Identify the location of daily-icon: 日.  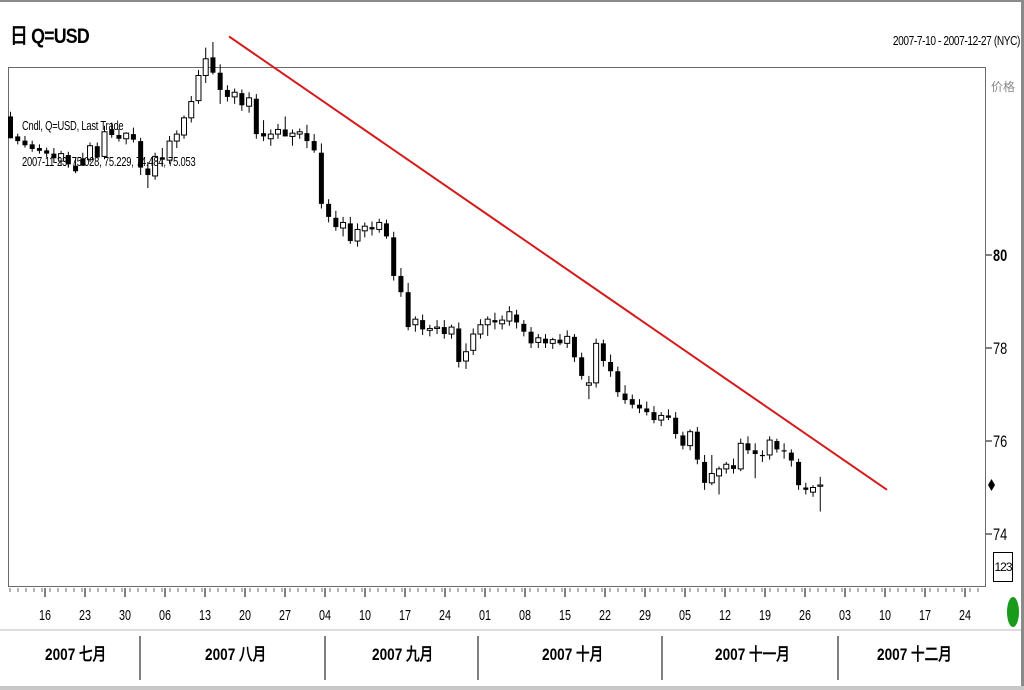
(19, 36).